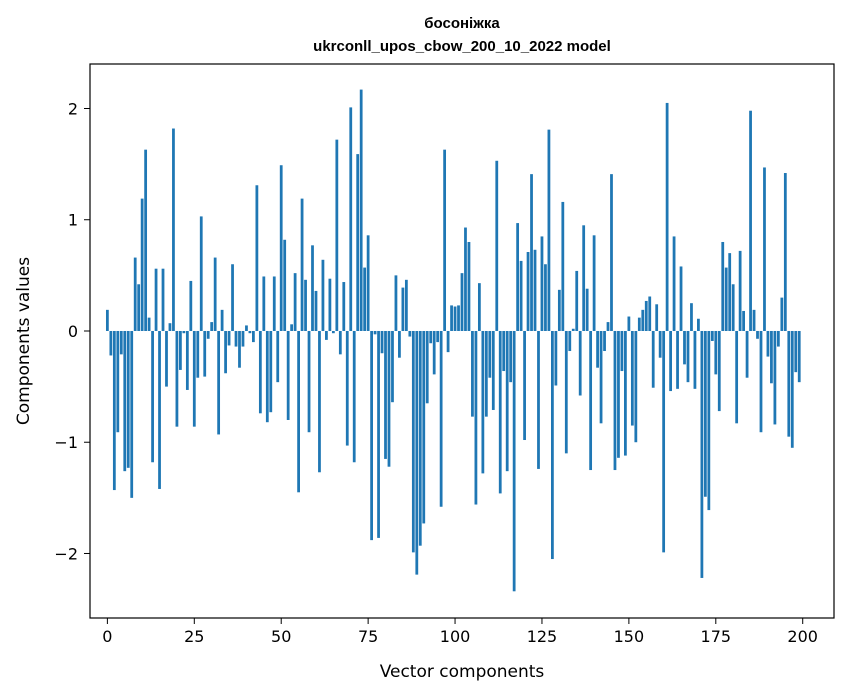 The width and height of the screenshot is (847, 696). I want to click on x-tick-label: 100, so click(455, 636).